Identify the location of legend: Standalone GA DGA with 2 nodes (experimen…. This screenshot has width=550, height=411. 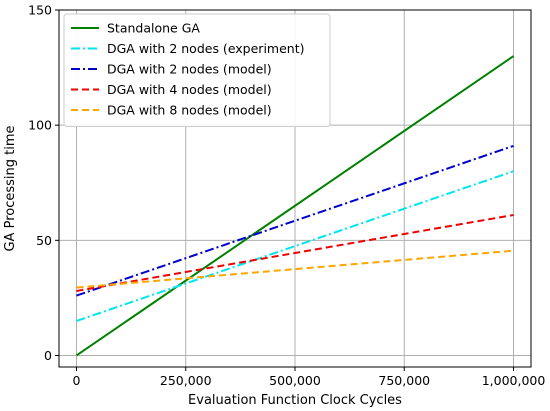
(197, 70).